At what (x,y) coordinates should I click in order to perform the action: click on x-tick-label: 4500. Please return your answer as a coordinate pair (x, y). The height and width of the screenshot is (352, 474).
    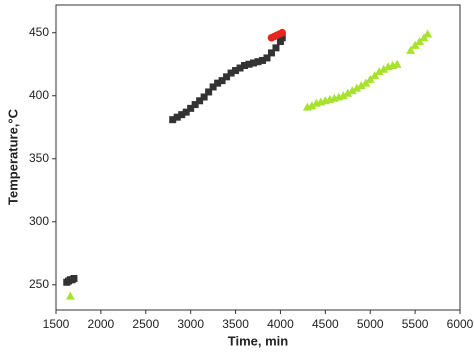
    Looking at the image, I should click on (325, 324).